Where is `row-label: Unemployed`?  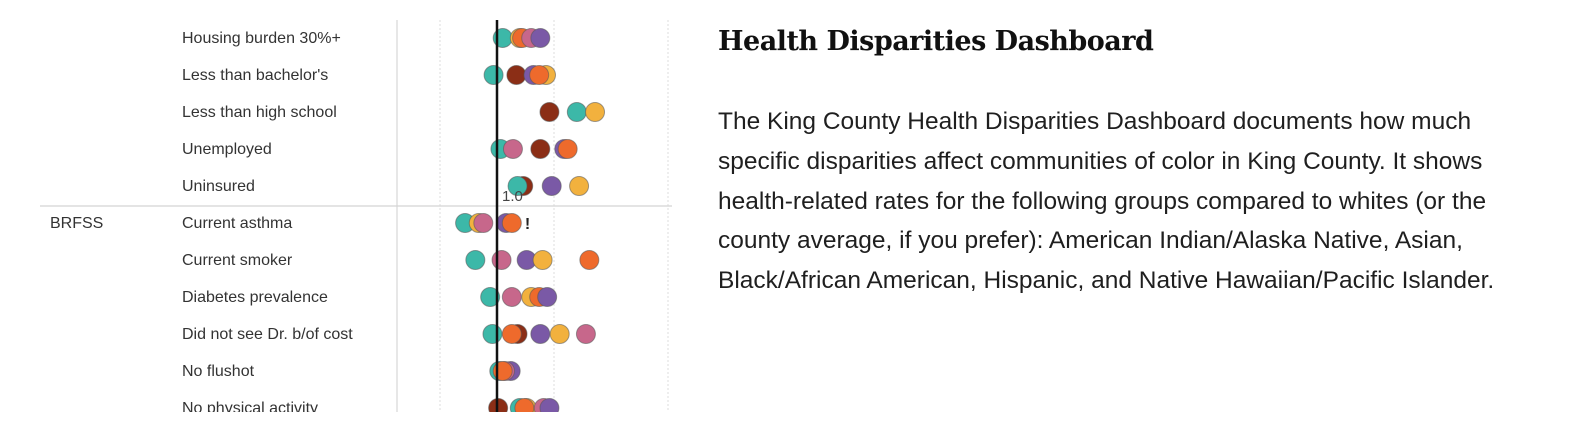
row-label: Unemployed is located at coordinates (227, 149).